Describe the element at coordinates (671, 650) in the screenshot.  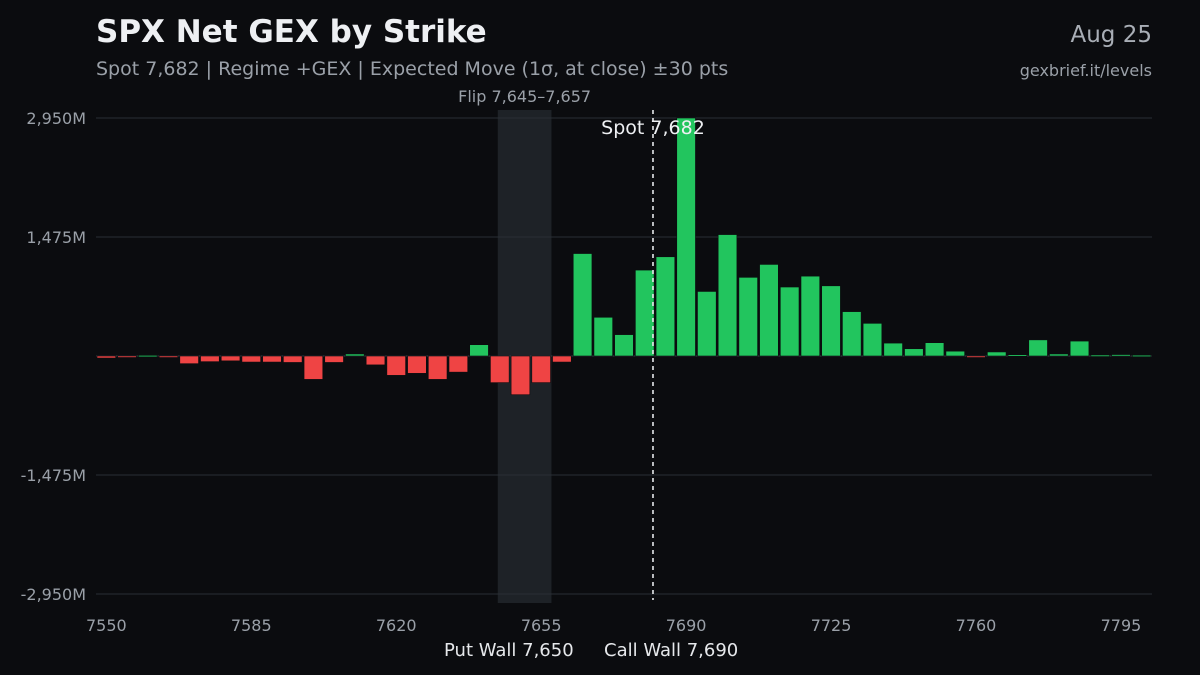
I see `call-wall-label: Call Wall 7,690` at that location.